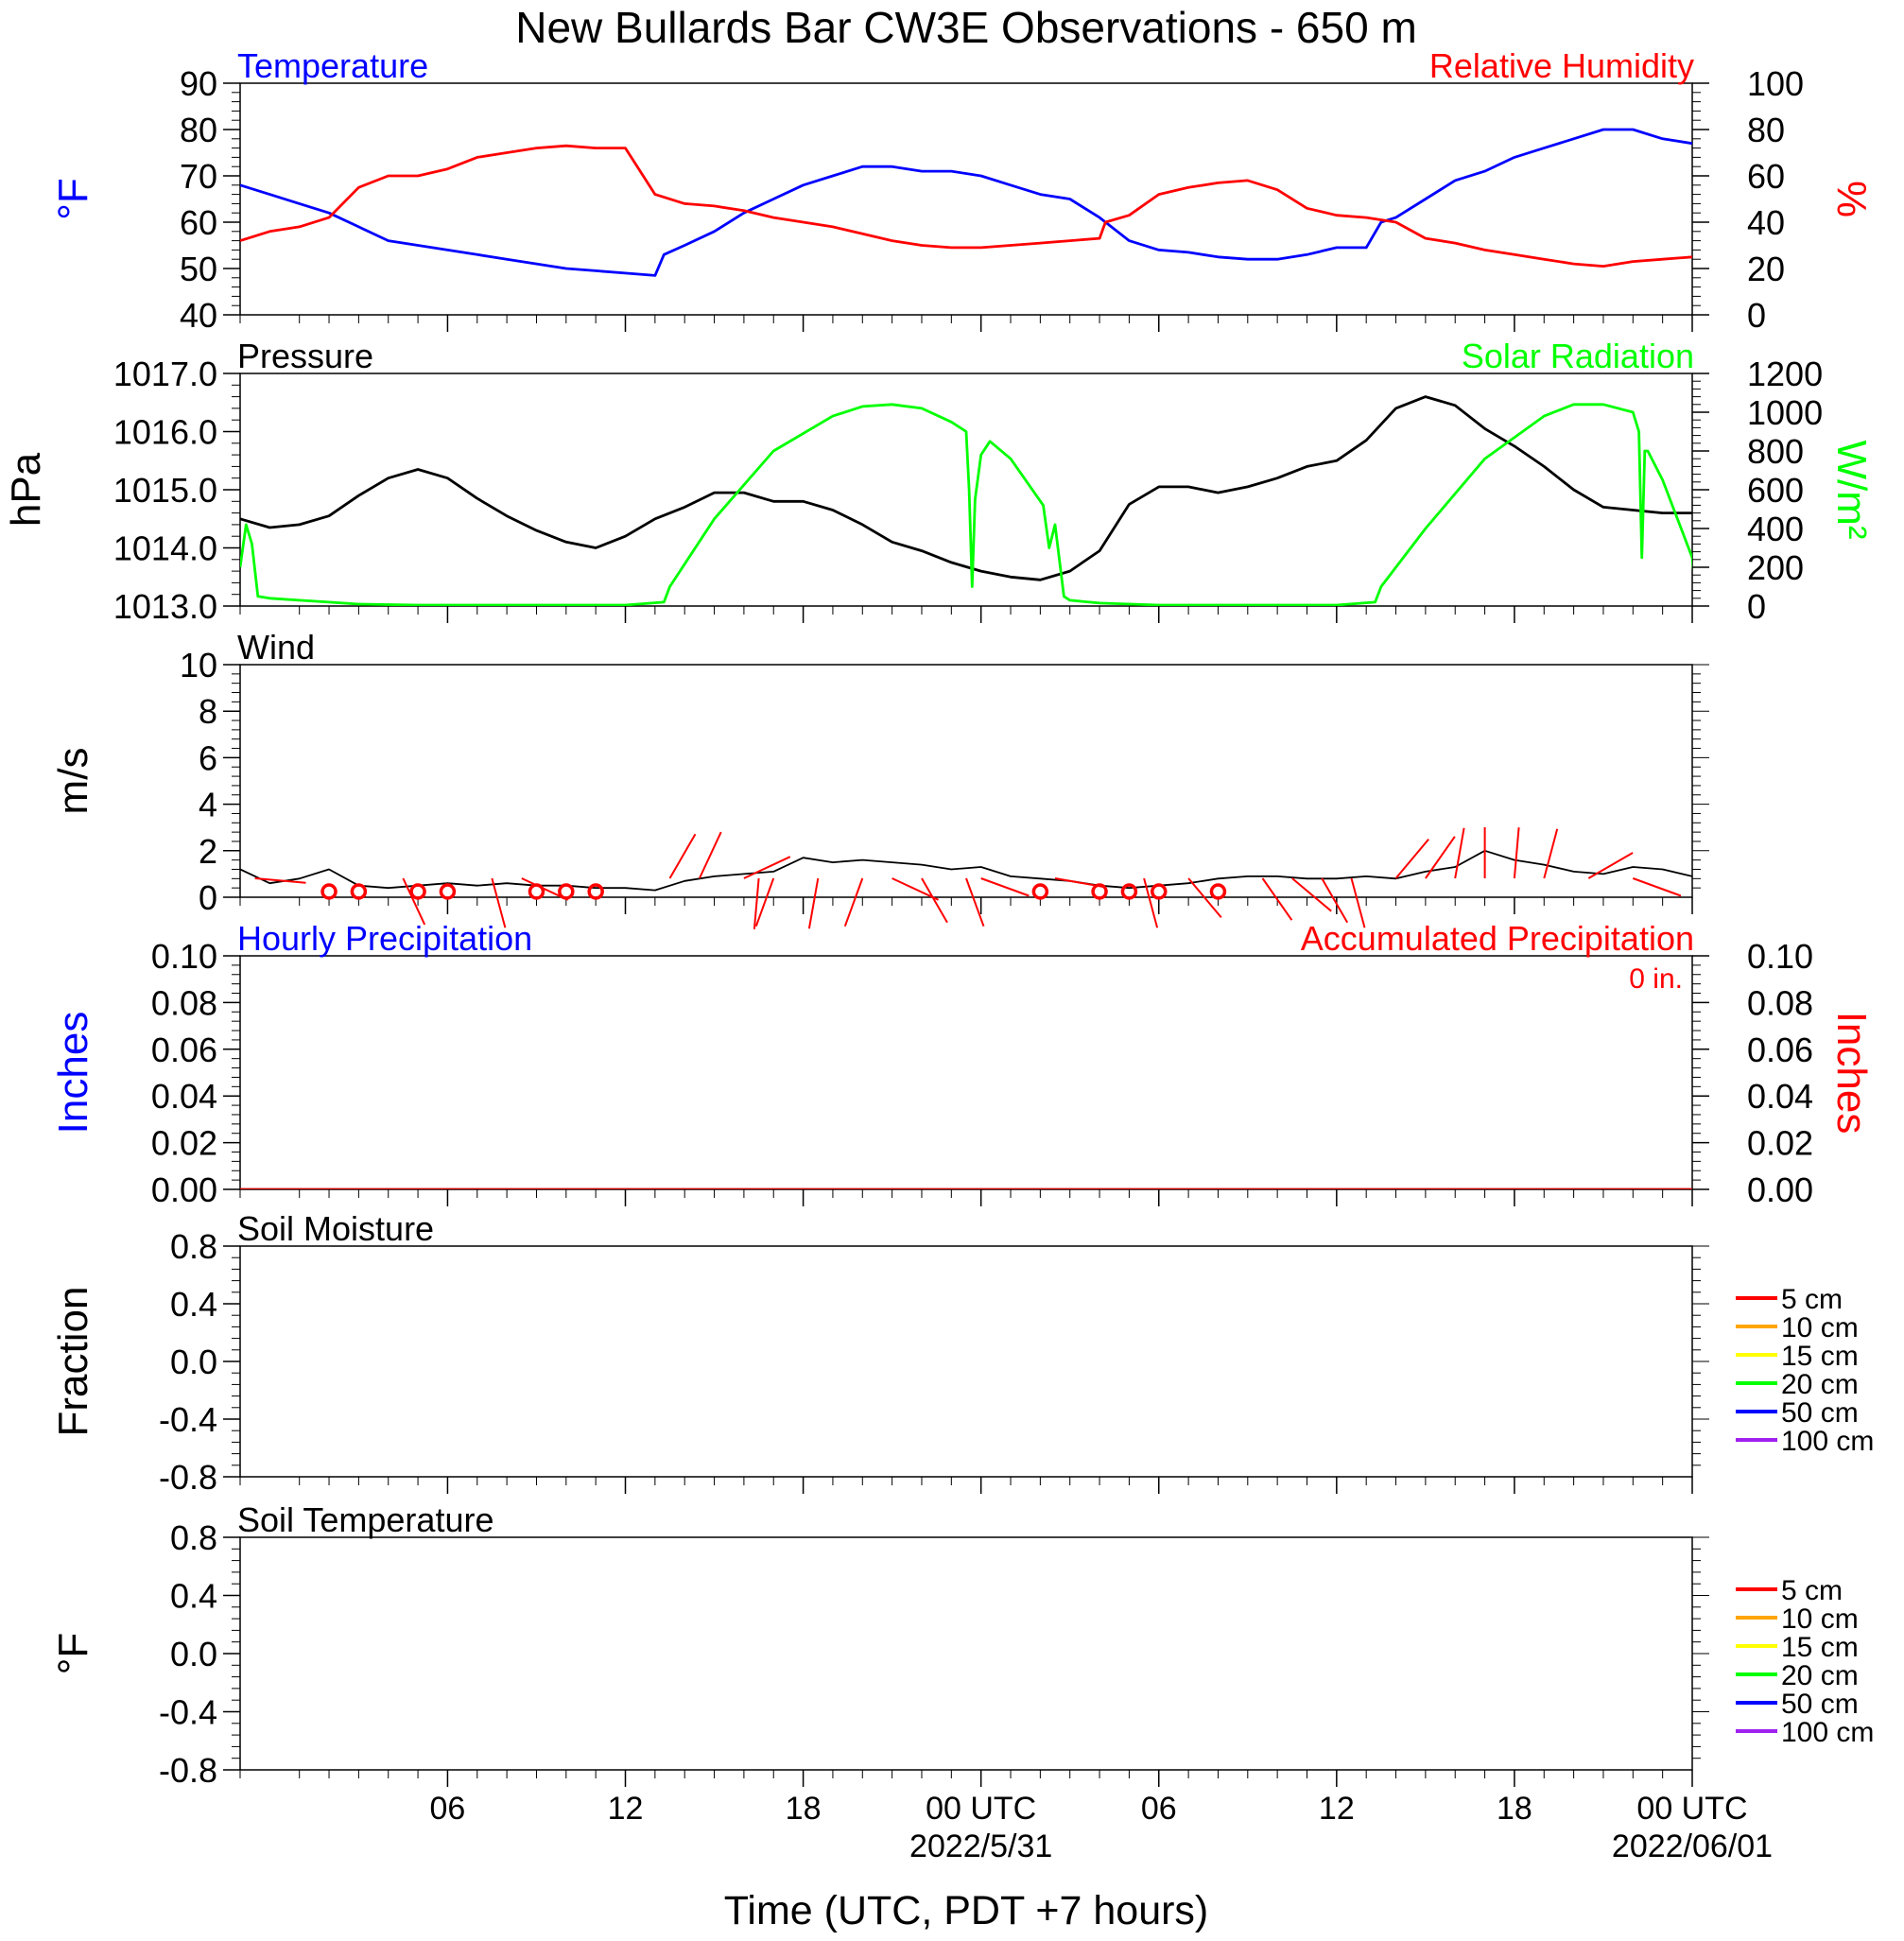 The width and height of the screenshot is (1904, 1941). What do you see at coordinates (184, 1144) in the screenshot?
I see `y-tick-label-left: 0.02` at bounding box center [184, 1144].